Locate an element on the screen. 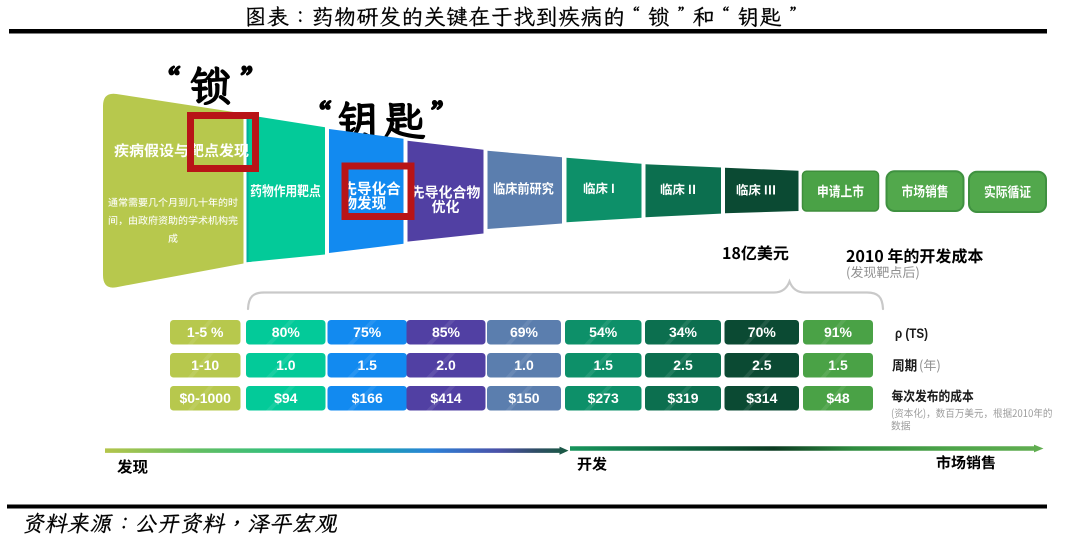 The height and width of the screenshot is (551, 1080). svg-text: 1-10 is located at coordinates (205, 365).